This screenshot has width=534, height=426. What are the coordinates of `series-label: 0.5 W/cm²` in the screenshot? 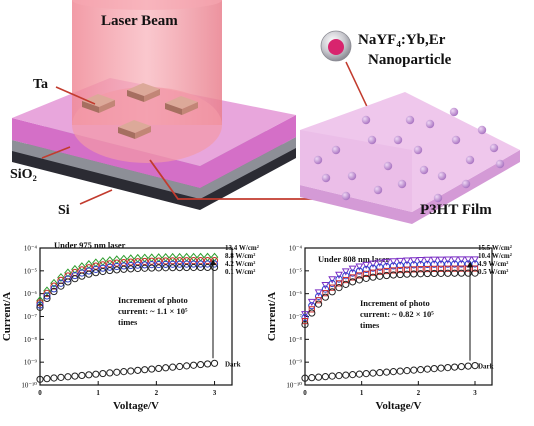 It's located at (493, 272).